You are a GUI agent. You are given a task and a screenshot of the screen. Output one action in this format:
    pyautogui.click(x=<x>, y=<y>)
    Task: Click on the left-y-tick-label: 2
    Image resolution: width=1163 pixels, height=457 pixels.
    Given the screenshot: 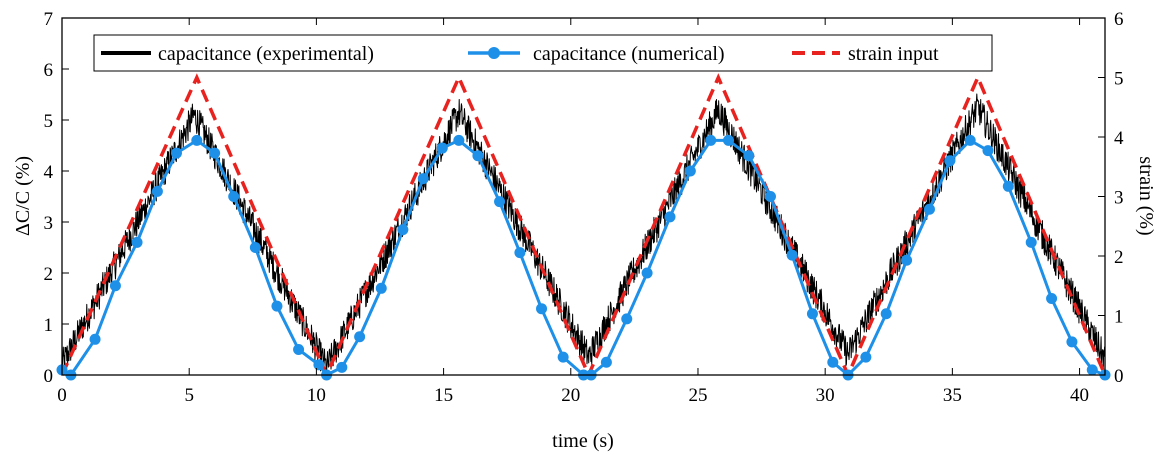 What is the action you would take?
    pyautogui.click(x=49, y=274)
    